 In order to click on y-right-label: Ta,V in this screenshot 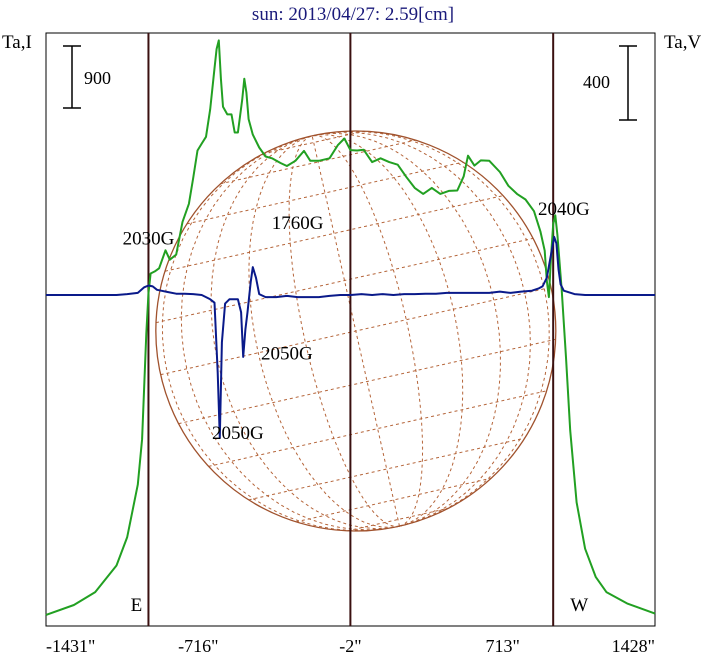, I will do `click(682, 42)`.